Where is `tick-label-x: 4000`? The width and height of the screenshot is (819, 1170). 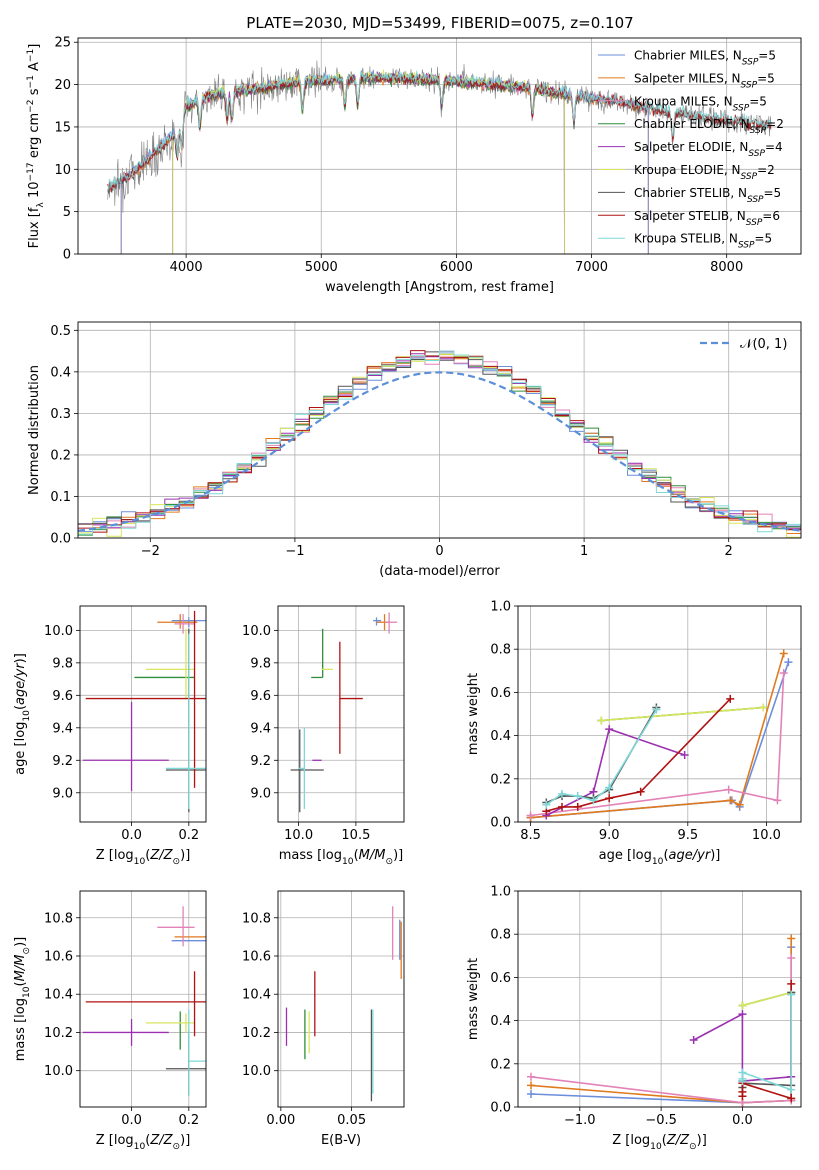 tick-label-x: 4000 is located at coordinates (186, 267).